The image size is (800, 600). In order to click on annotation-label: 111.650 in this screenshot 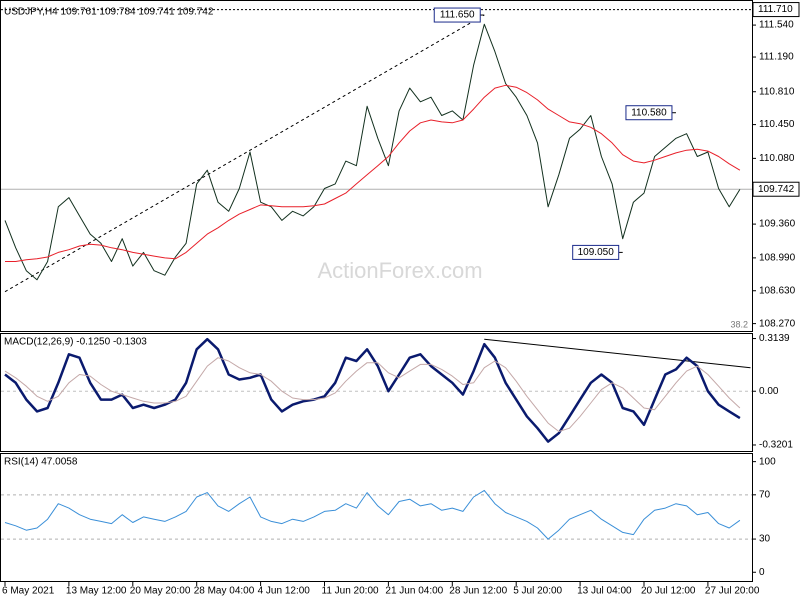, I will do `click(457, 15)`.